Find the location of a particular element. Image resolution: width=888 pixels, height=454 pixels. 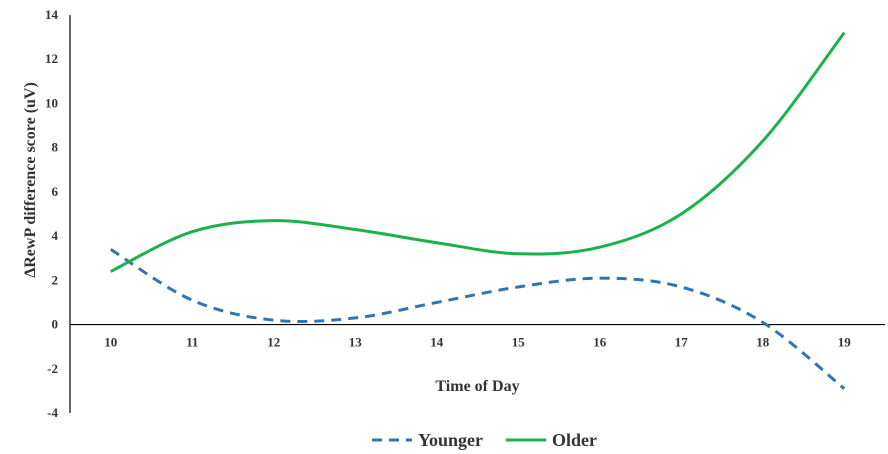

y-tick-label: 12 is located at coordinates (51, 58).